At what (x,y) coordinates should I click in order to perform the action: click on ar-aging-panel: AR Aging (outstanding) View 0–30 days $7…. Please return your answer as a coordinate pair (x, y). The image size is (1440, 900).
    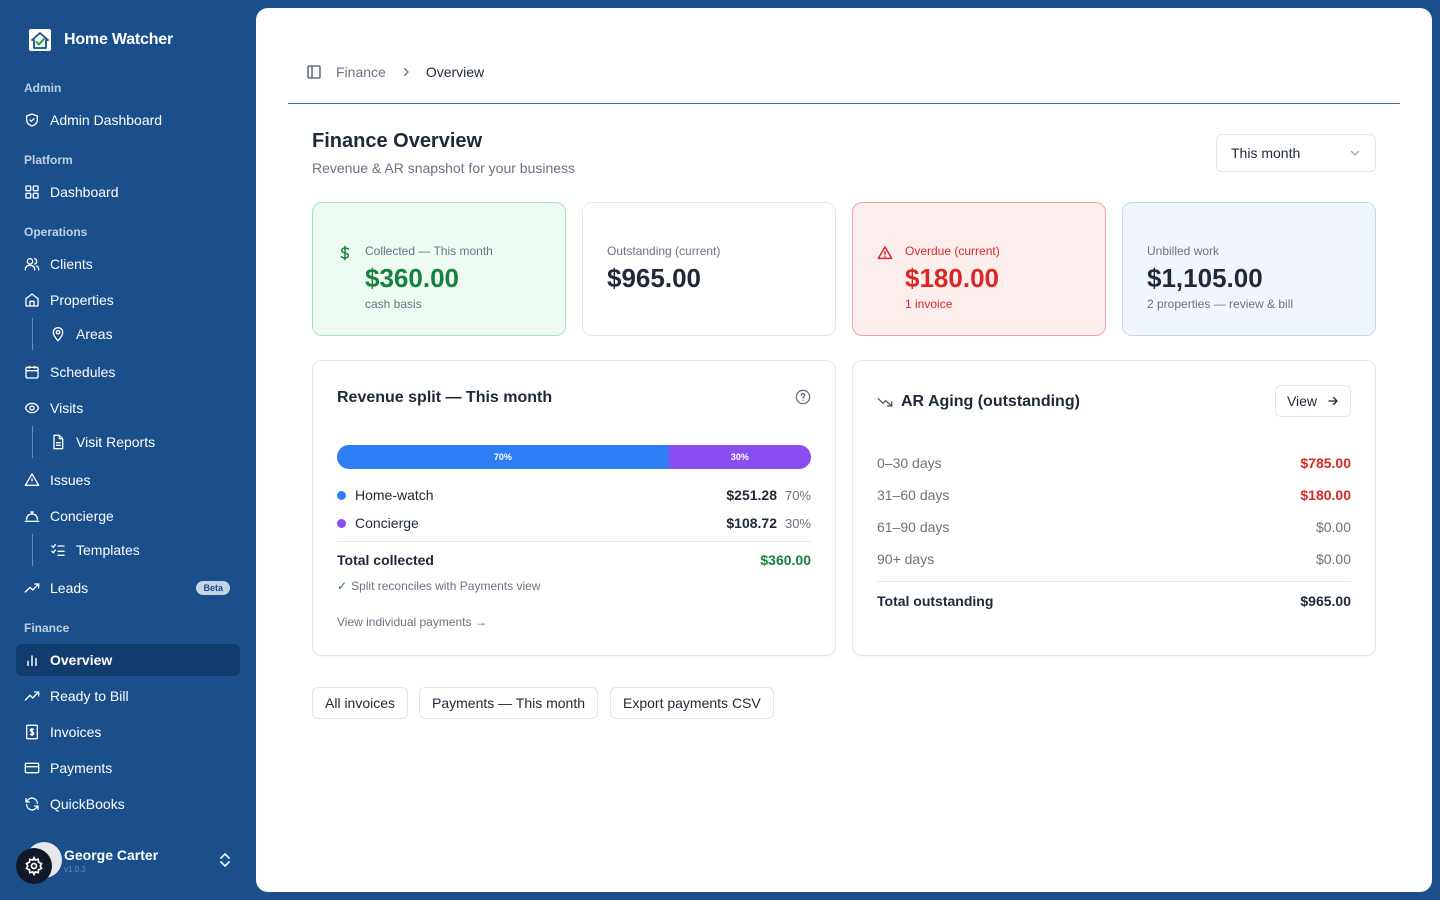
    Looking at the image, I should click on (1114, 508).